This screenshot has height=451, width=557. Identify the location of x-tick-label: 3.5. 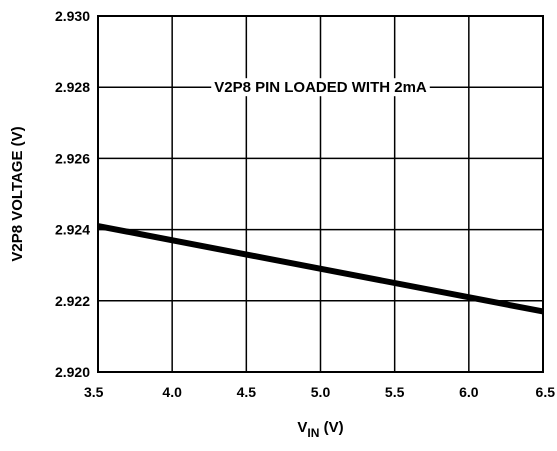
(94, 392).